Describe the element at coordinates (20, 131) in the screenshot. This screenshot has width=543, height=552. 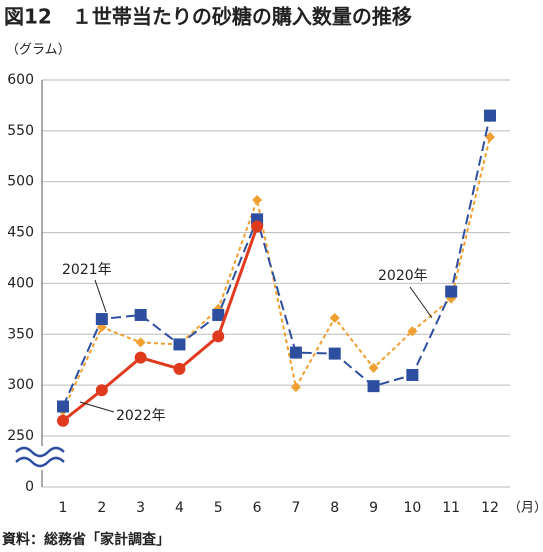
I see `y-tick-label: 550` at that location.